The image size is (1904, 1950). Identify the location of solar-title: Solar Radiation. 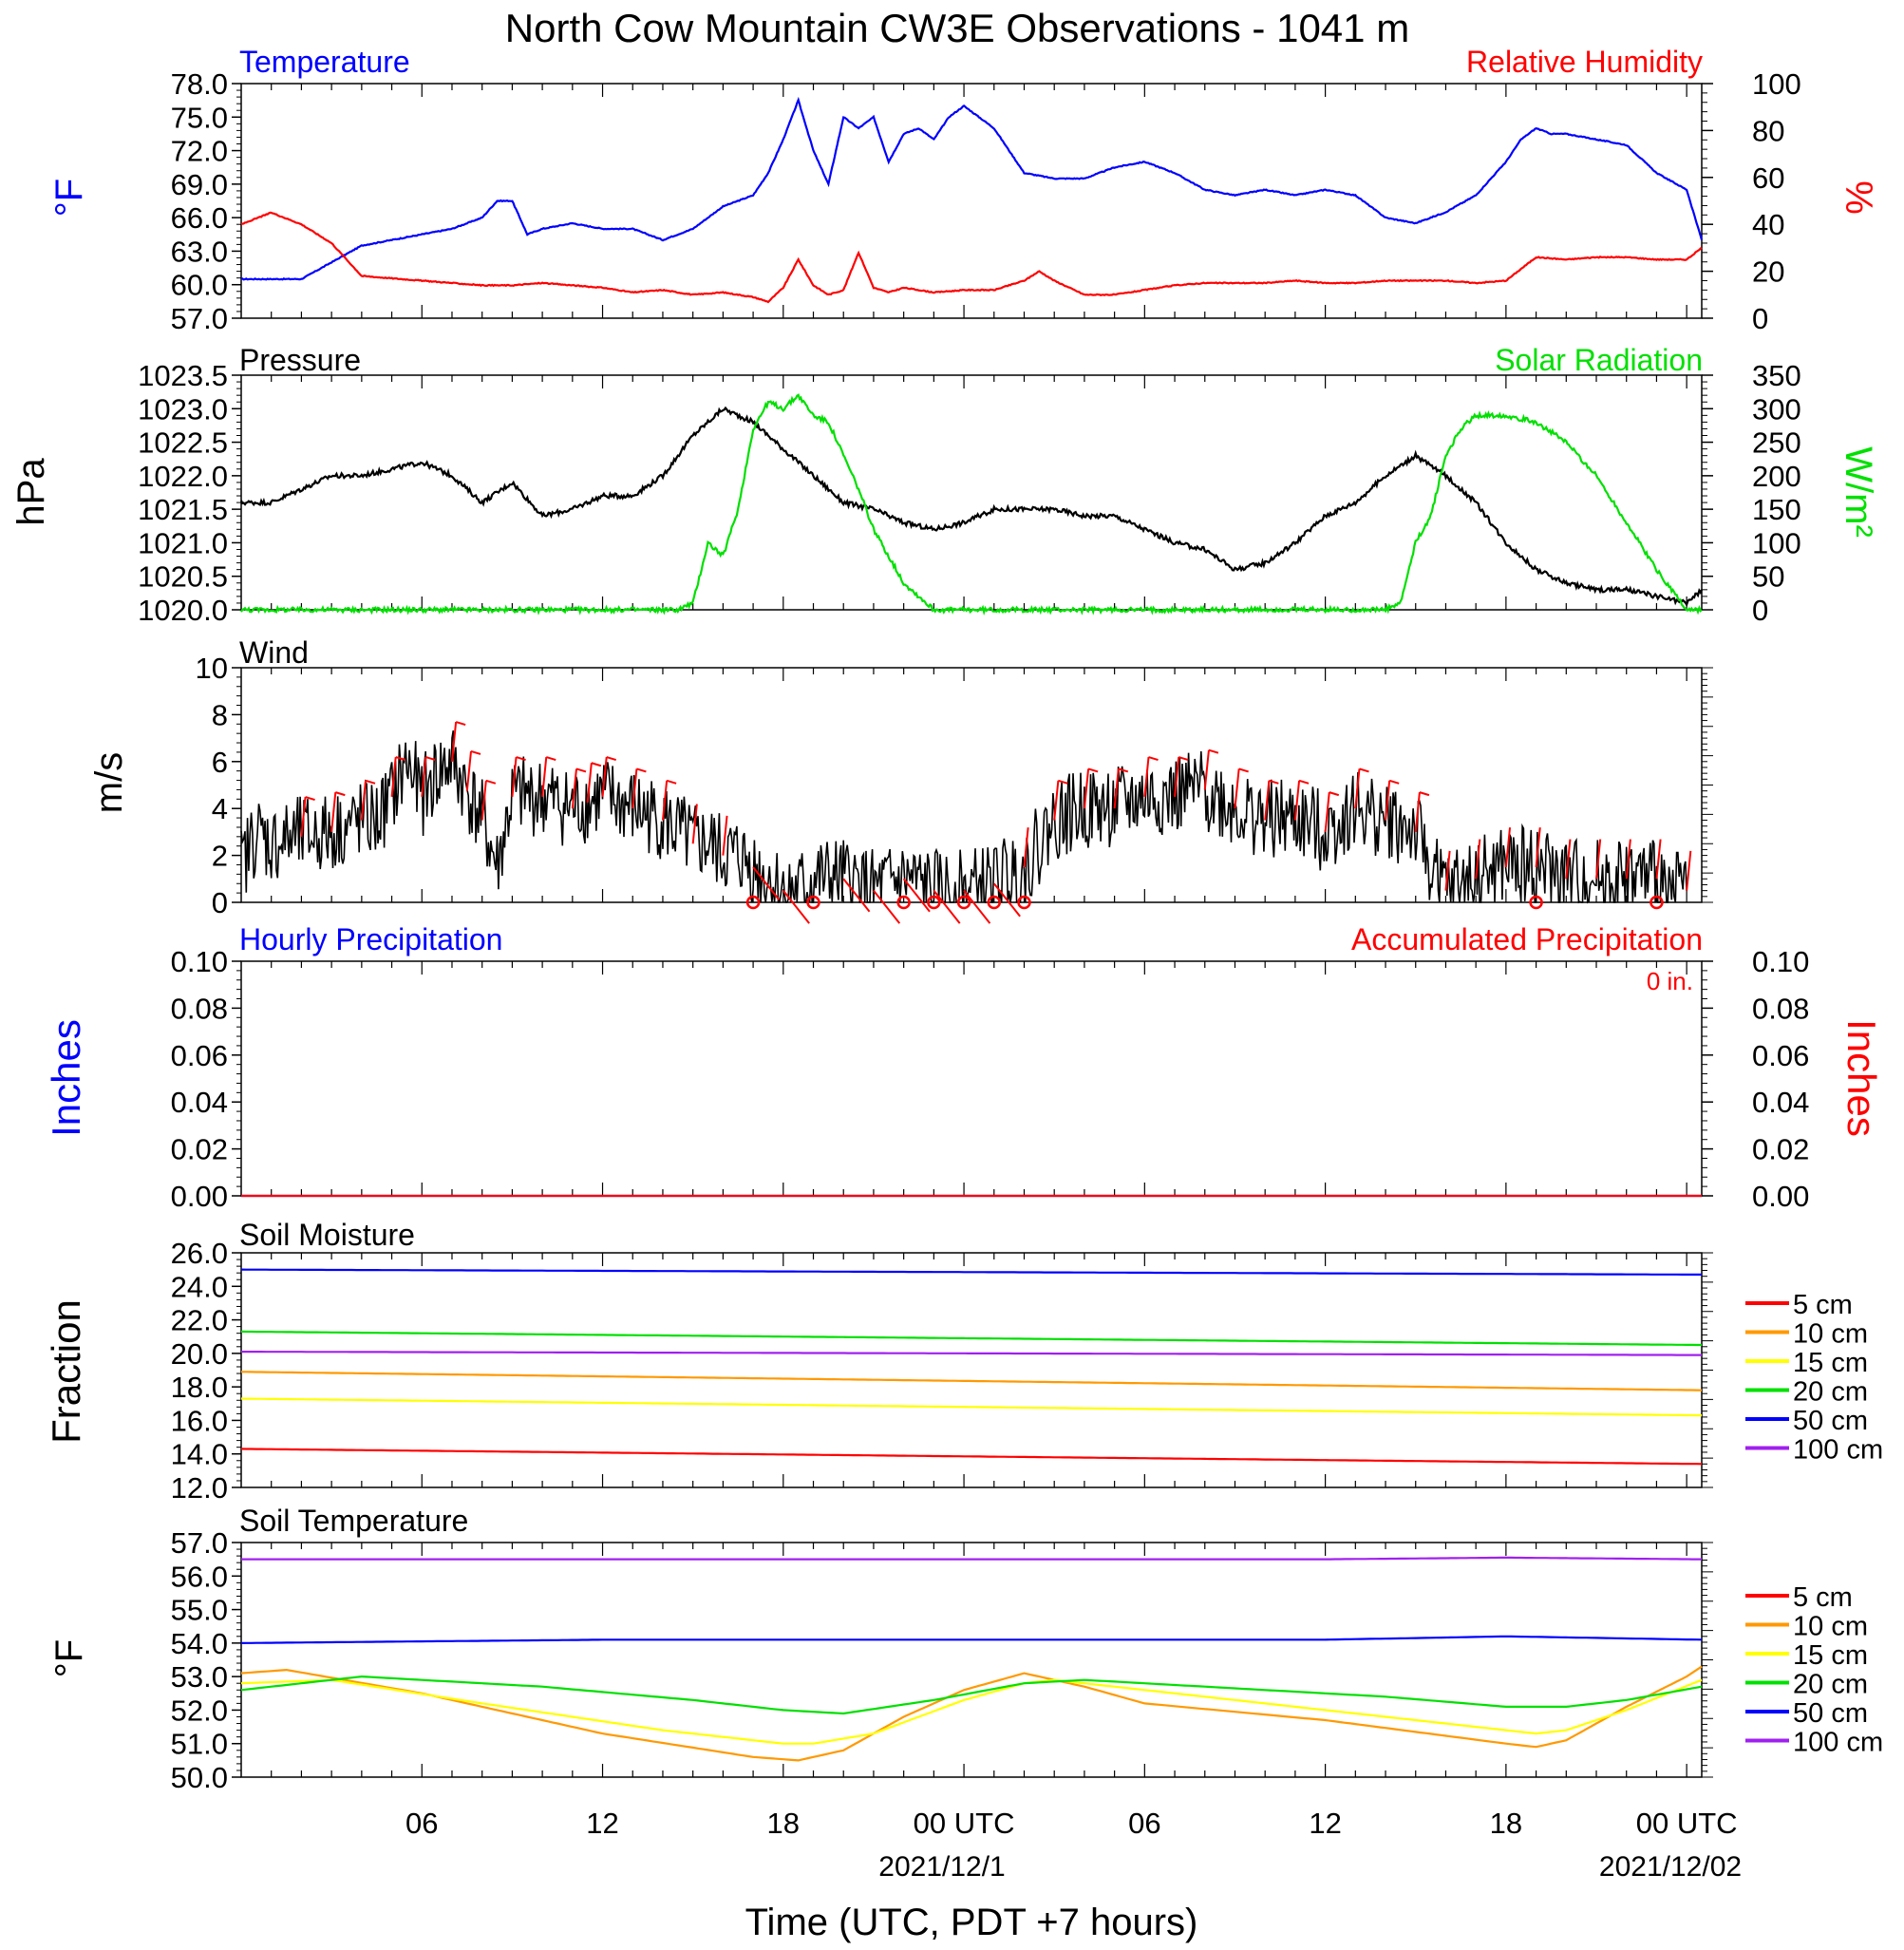
(1599, 360).